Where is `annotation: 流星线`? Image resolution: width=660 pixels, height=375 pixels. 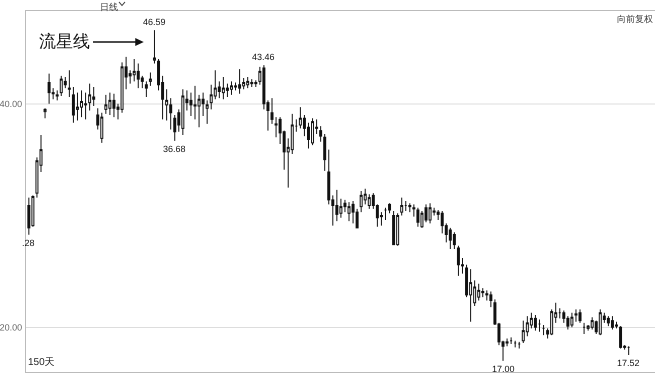 annotation: 流星线 is located at coordinates (64, 42).